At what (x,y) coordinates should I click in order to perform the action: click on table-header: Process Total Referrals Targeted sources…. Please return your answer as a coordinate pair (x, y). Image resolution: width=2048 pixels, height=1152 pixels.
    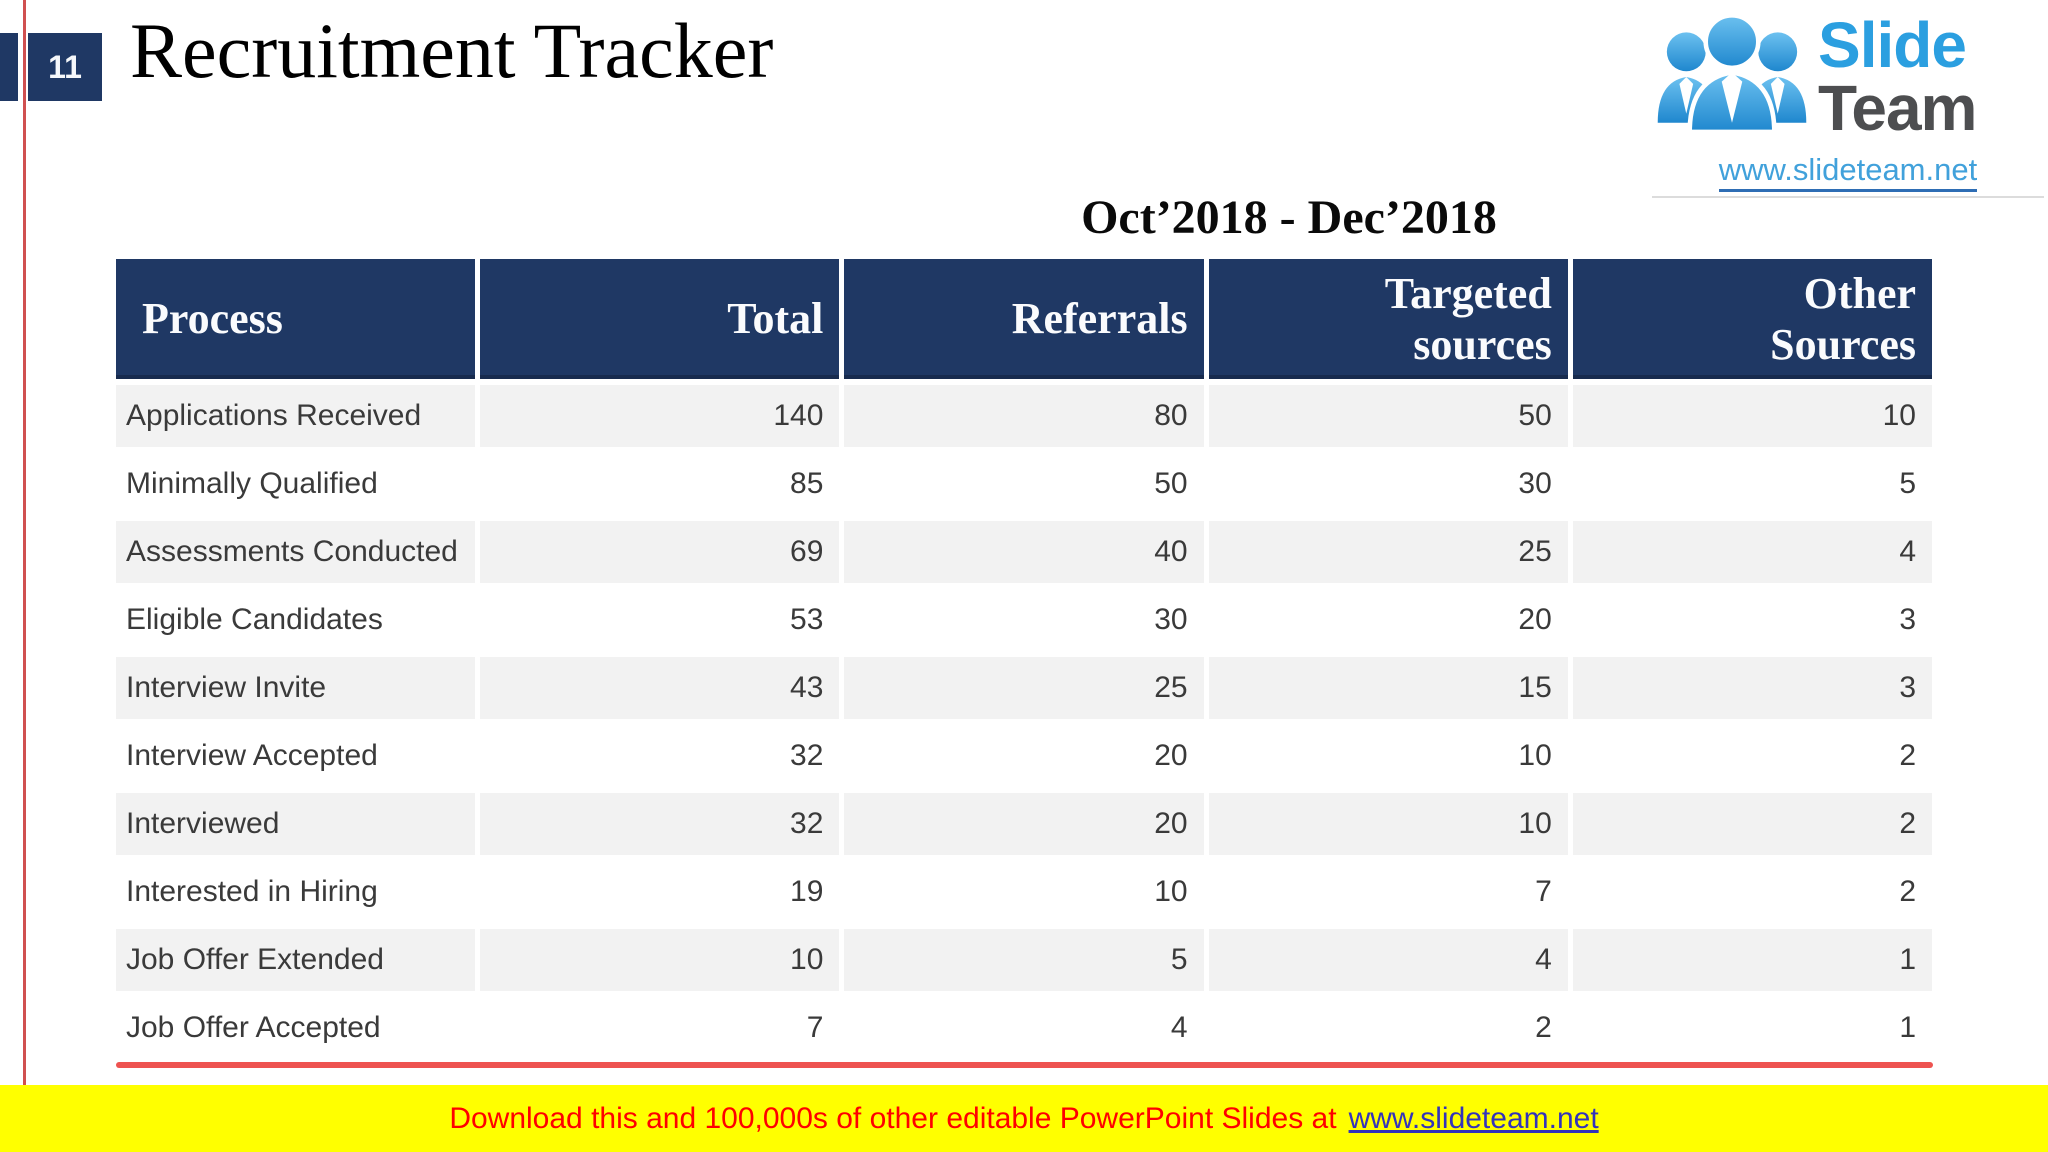
    Looking at the image, I should click on (1024, 319).